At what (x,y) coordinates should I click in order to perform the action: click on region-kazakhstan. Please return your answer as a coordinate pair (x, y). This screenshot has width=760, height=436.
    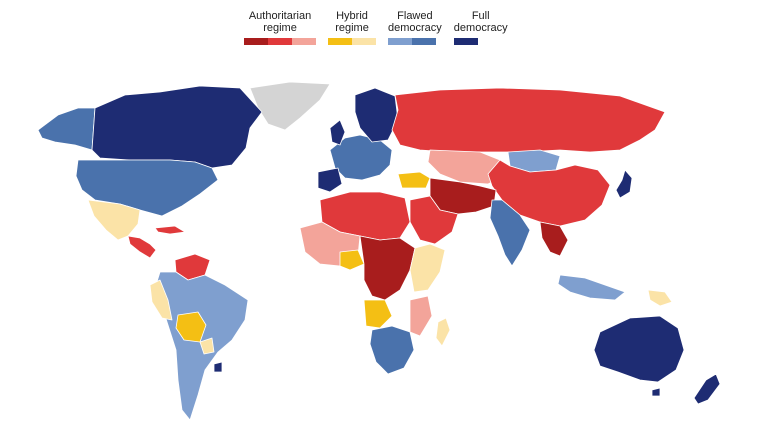
    Looking at the image, I should click on (466, 167).